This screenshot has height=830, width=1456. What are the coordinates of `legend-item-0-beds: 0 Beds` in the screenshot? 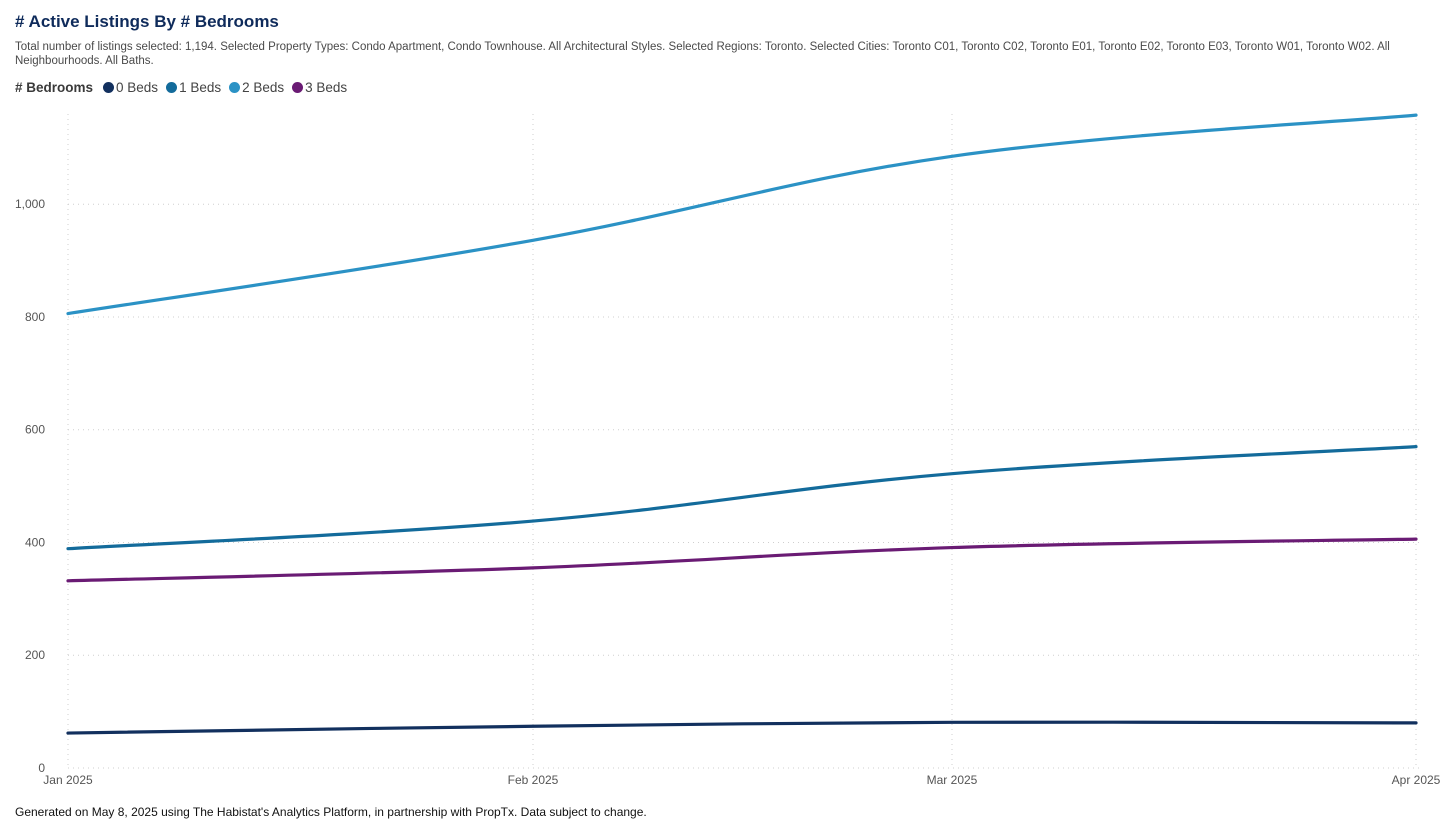 It's located at (130, 87).